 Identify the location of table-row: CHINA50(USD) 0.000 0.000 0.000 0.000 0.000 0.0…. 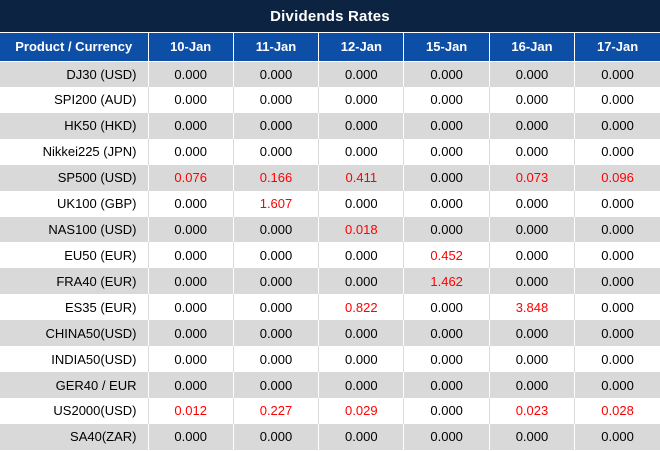
(330, 333).